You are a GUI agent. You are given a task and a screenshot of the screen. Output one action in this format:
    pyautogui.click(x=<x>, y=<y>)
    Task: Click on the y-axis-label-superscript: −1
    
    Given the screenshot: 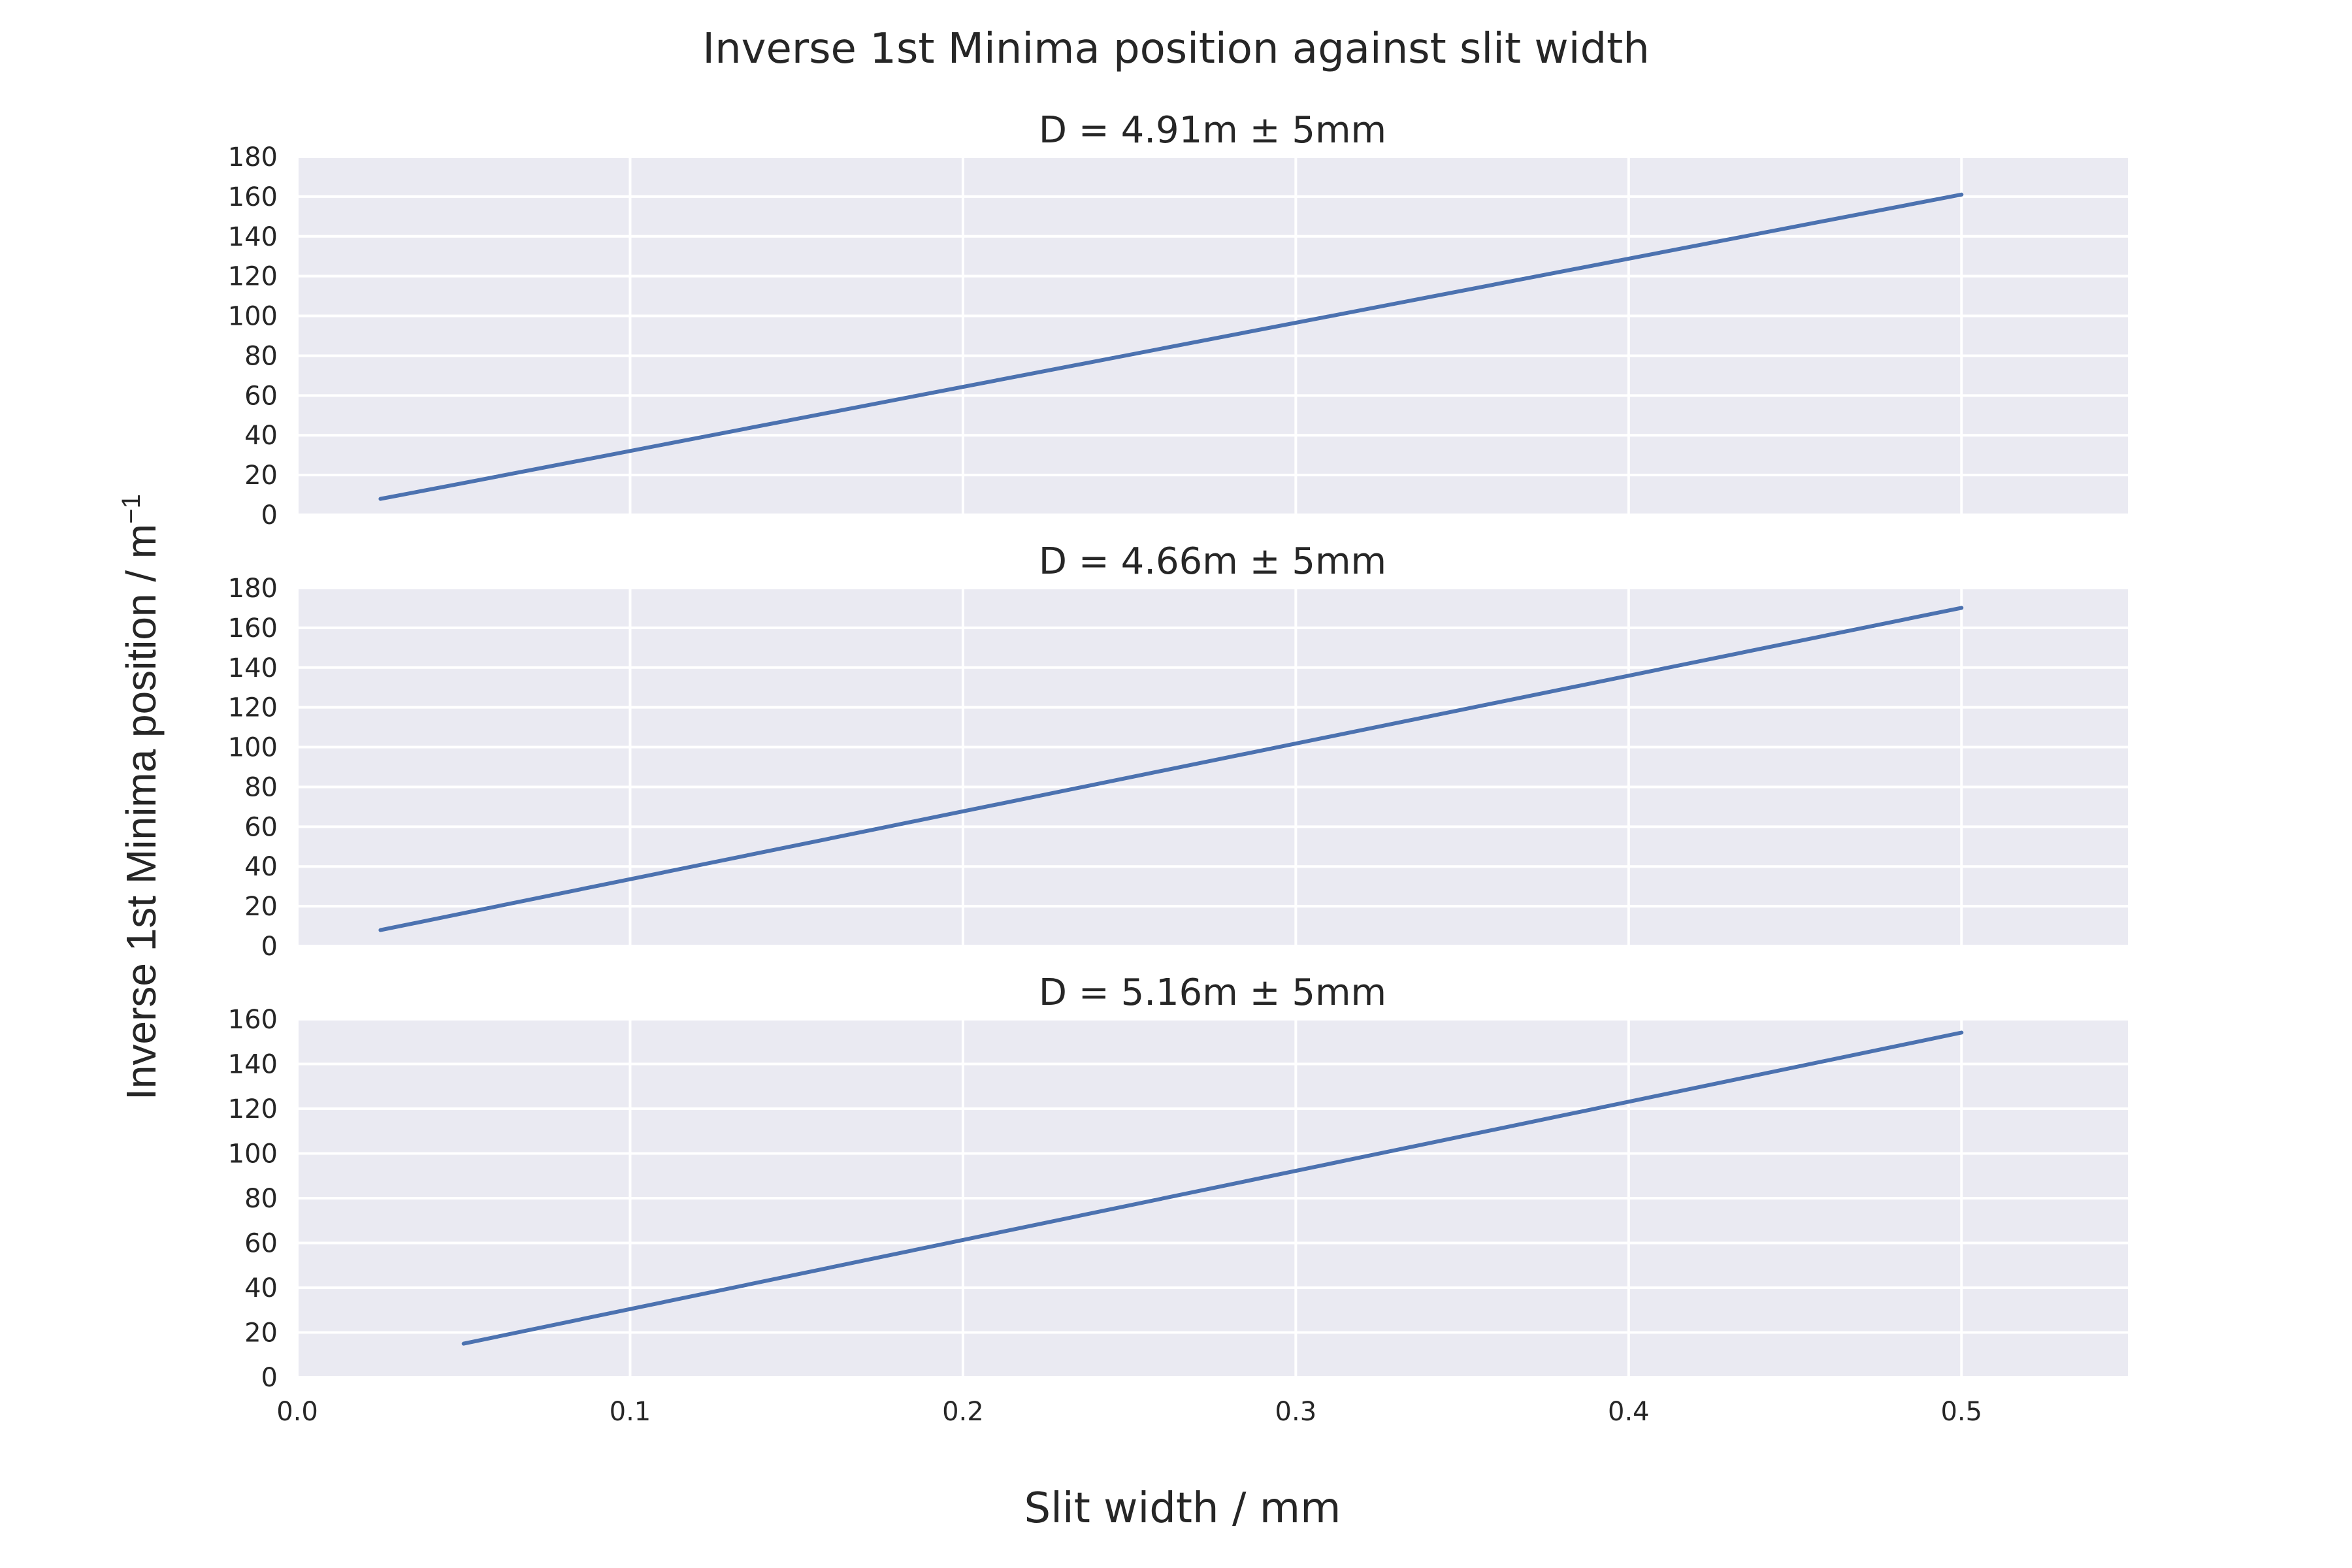 What is the action you would take?
    pyautogui.click(x=131, y=509)
    